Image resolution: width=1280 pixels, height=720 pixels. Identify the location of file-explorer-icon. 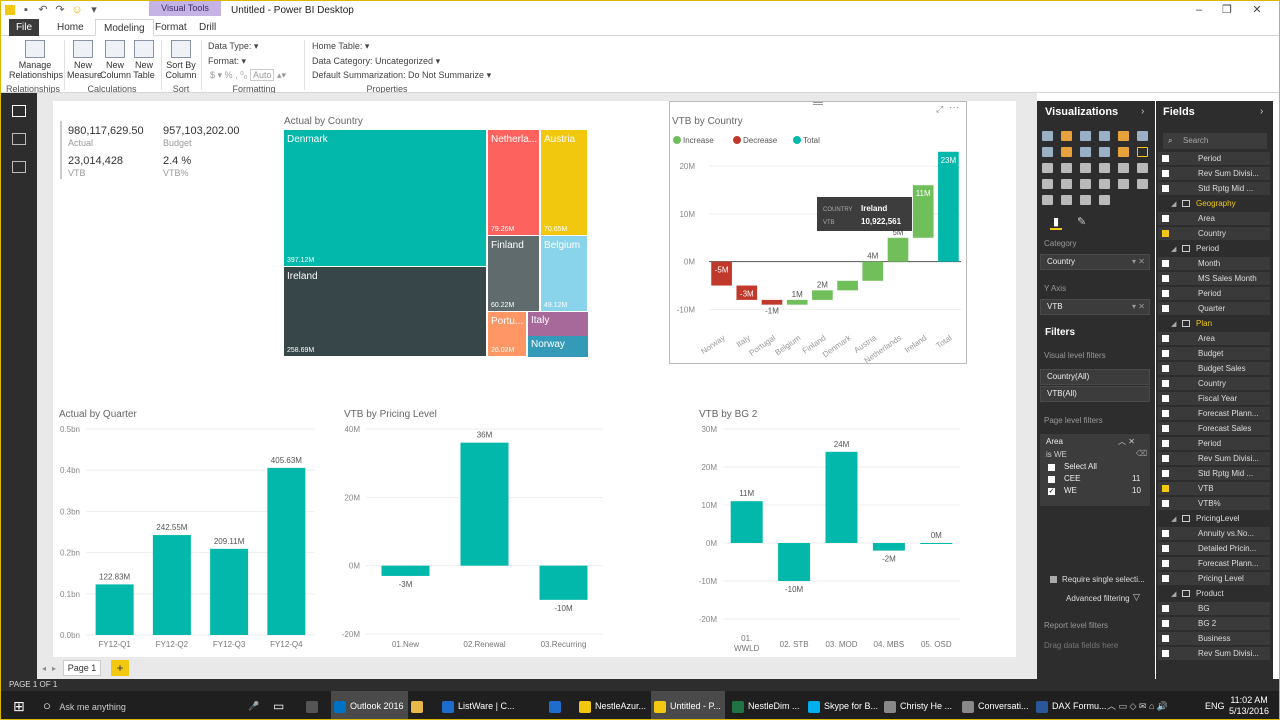
(419, 705).